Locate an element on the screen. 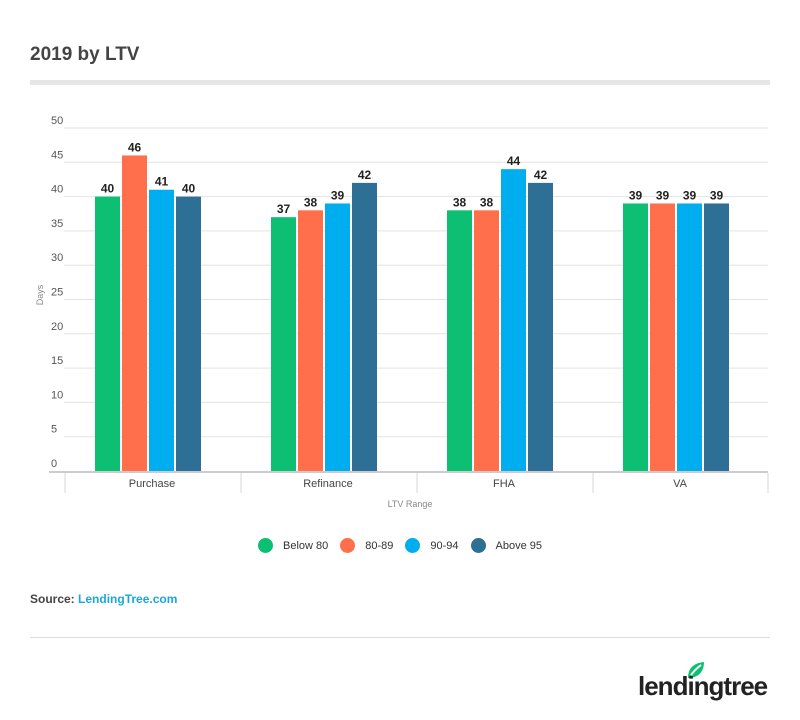 The width and height of the screenshot is (800, 720). chart-title: 2019 by LTV is located at coordinates (85, 54).